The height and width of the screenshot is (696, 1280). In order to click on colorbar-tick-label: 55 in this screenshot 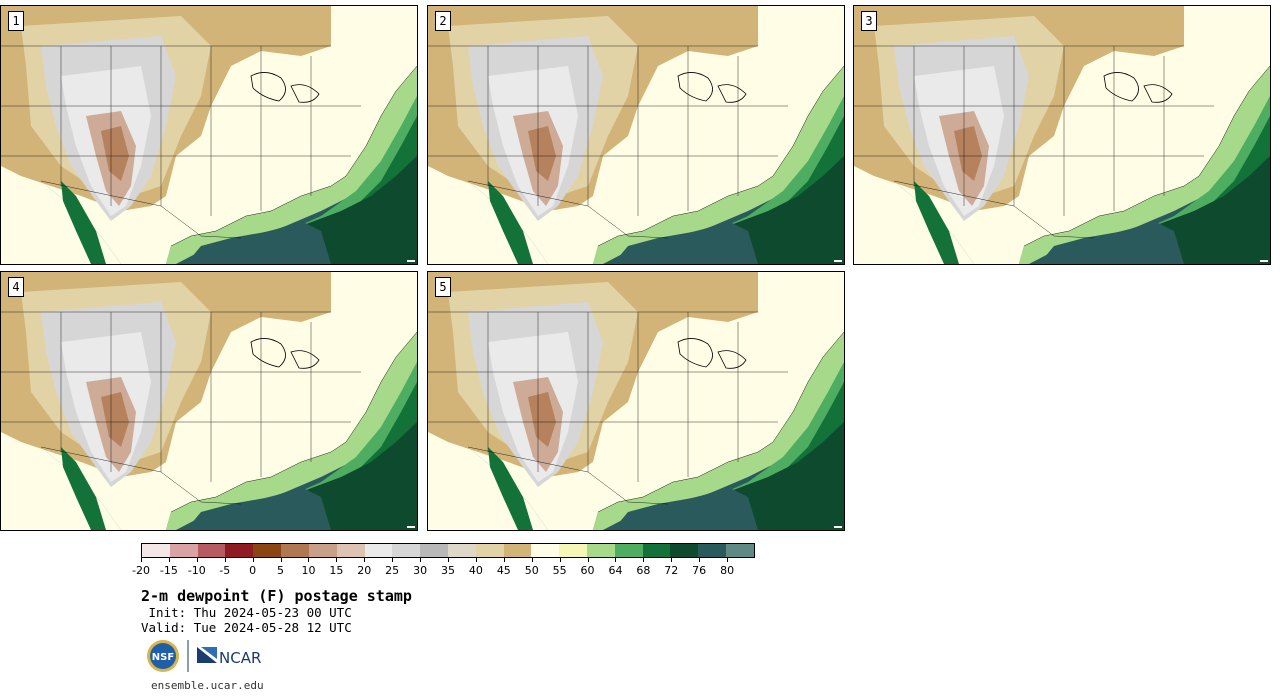, I will do `click(559, 570)`.